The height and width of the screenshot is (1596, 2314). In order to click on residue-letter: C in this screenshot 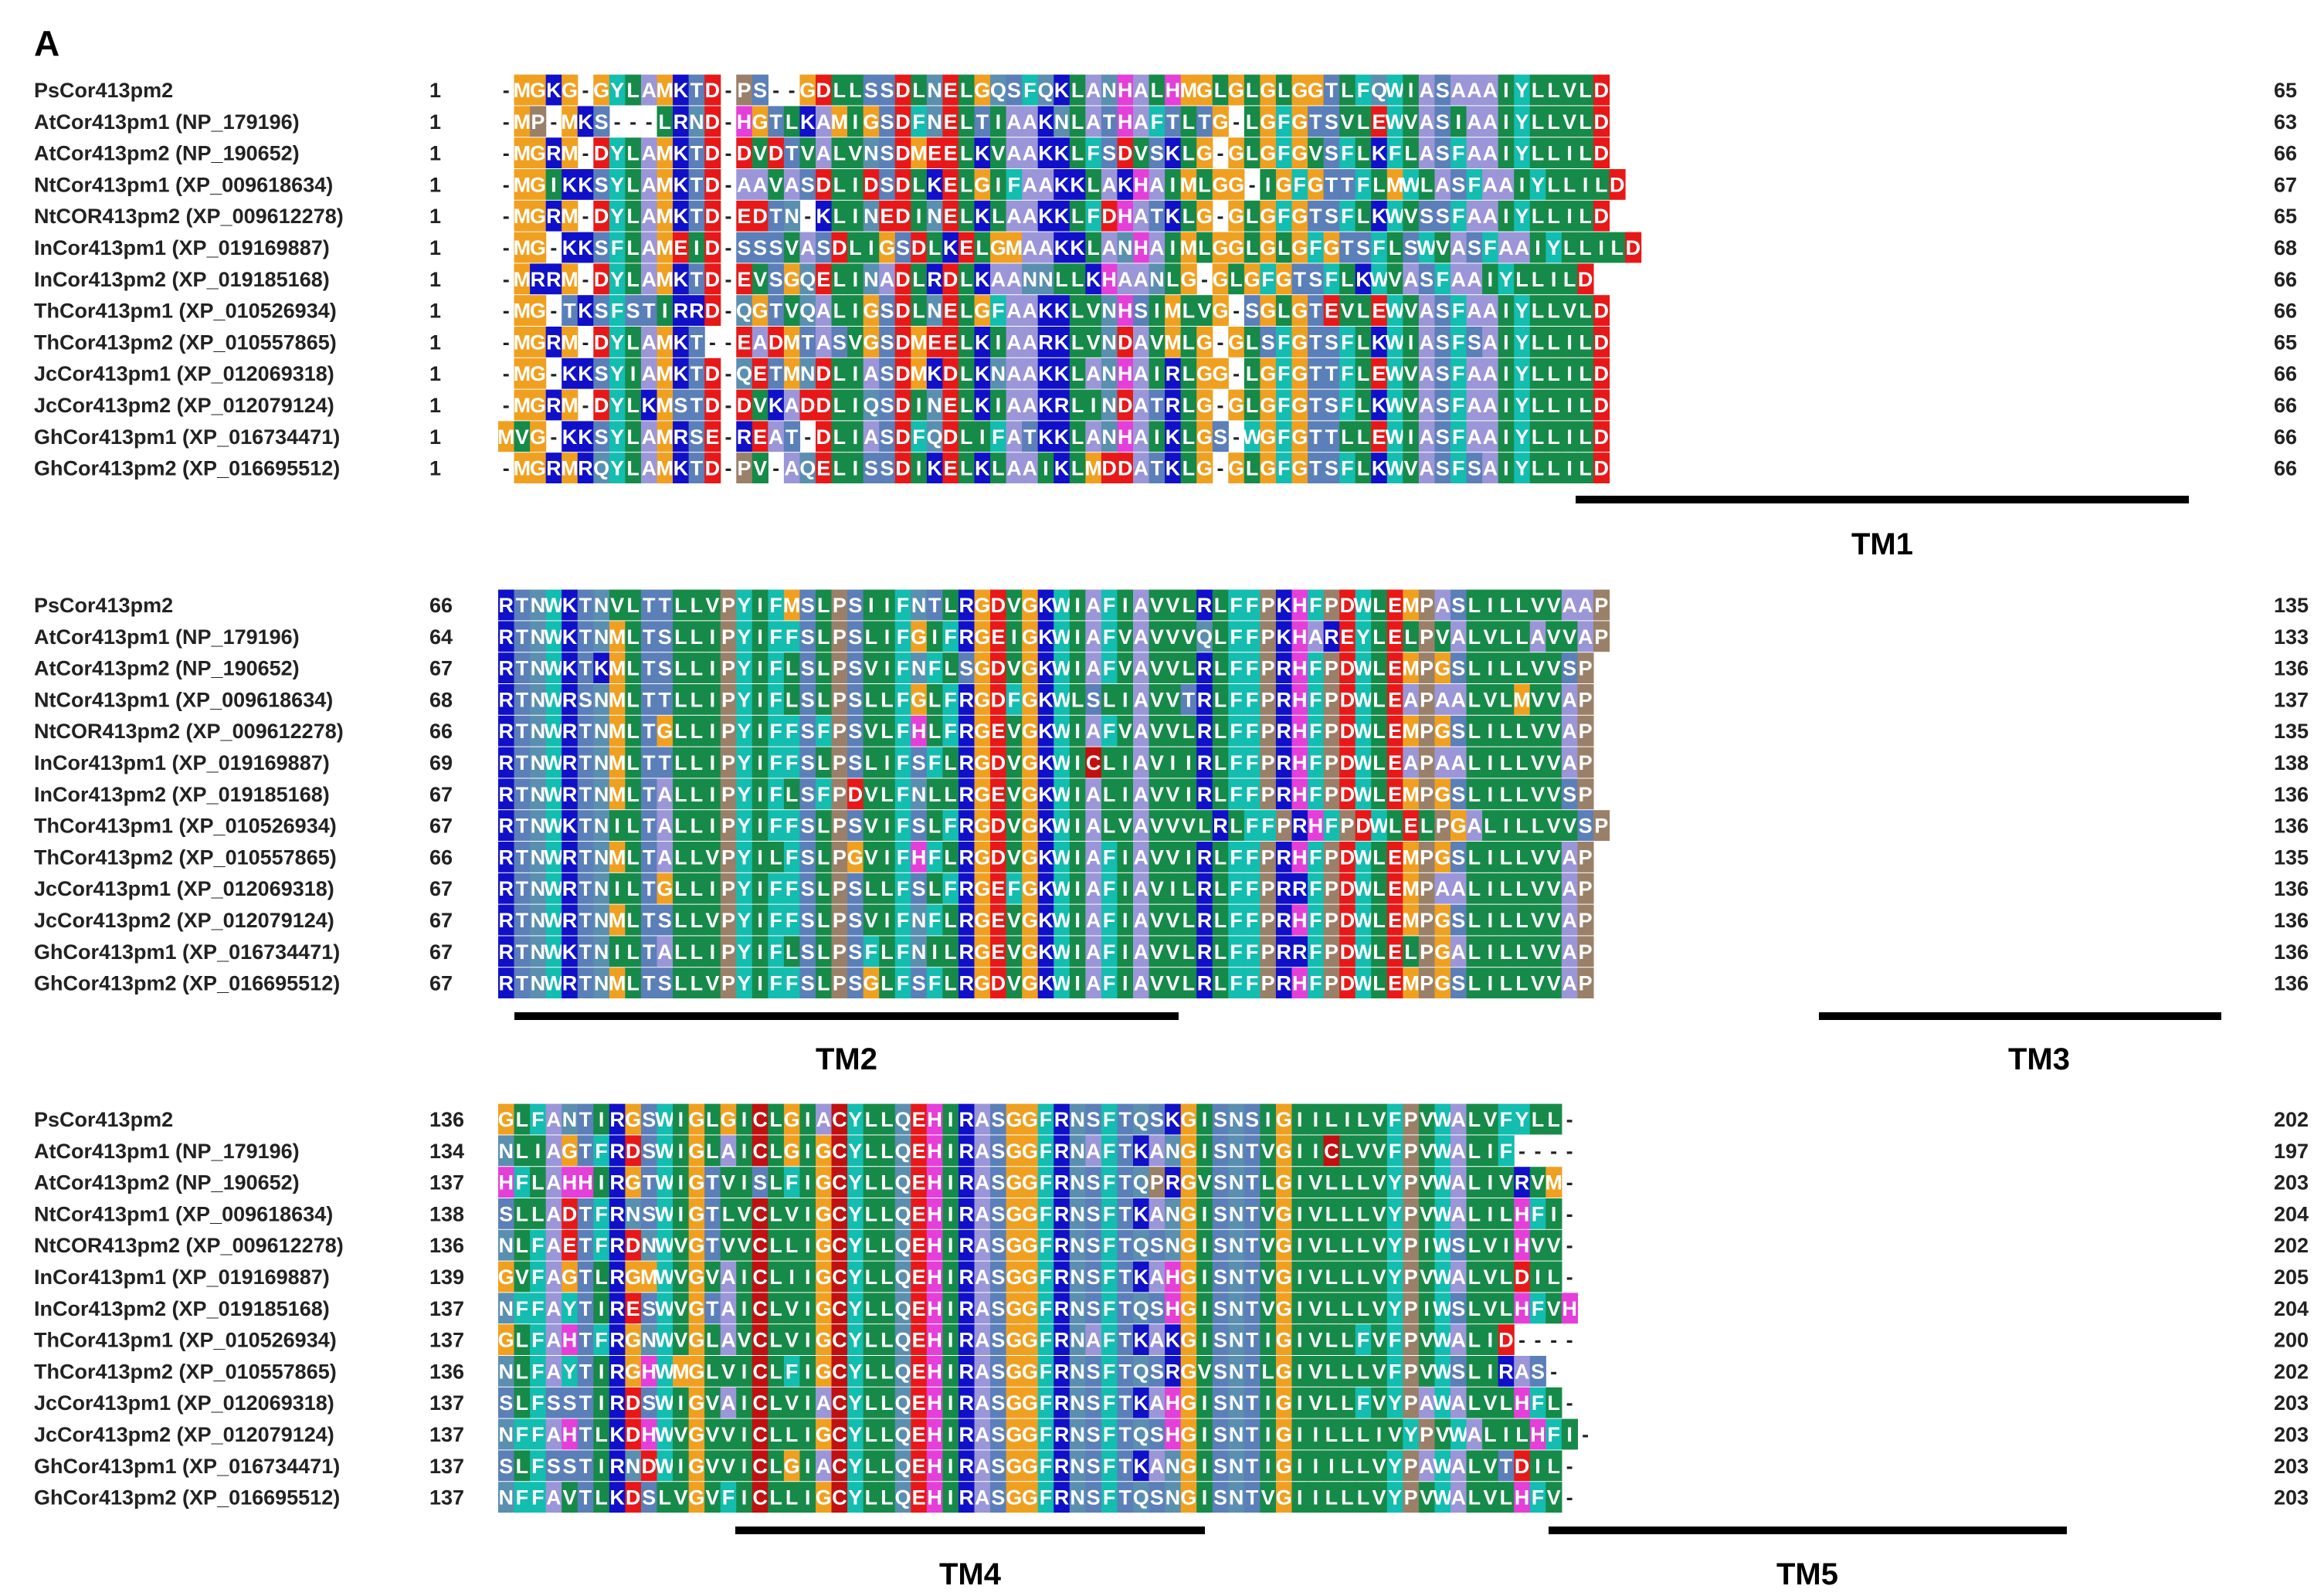, I will do `click(840, 1371)`.